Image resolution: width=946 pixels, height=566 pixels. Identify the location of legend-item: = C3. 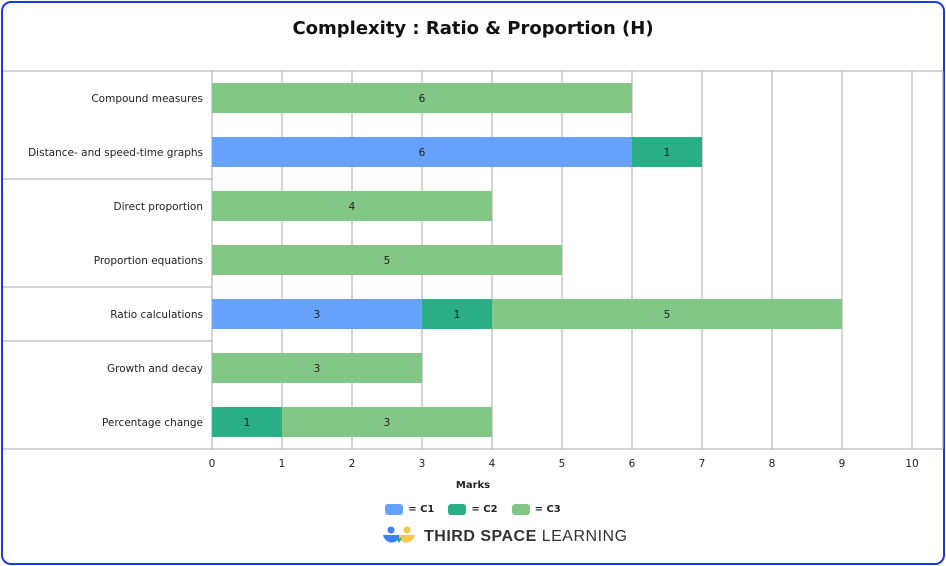
(536, 509).